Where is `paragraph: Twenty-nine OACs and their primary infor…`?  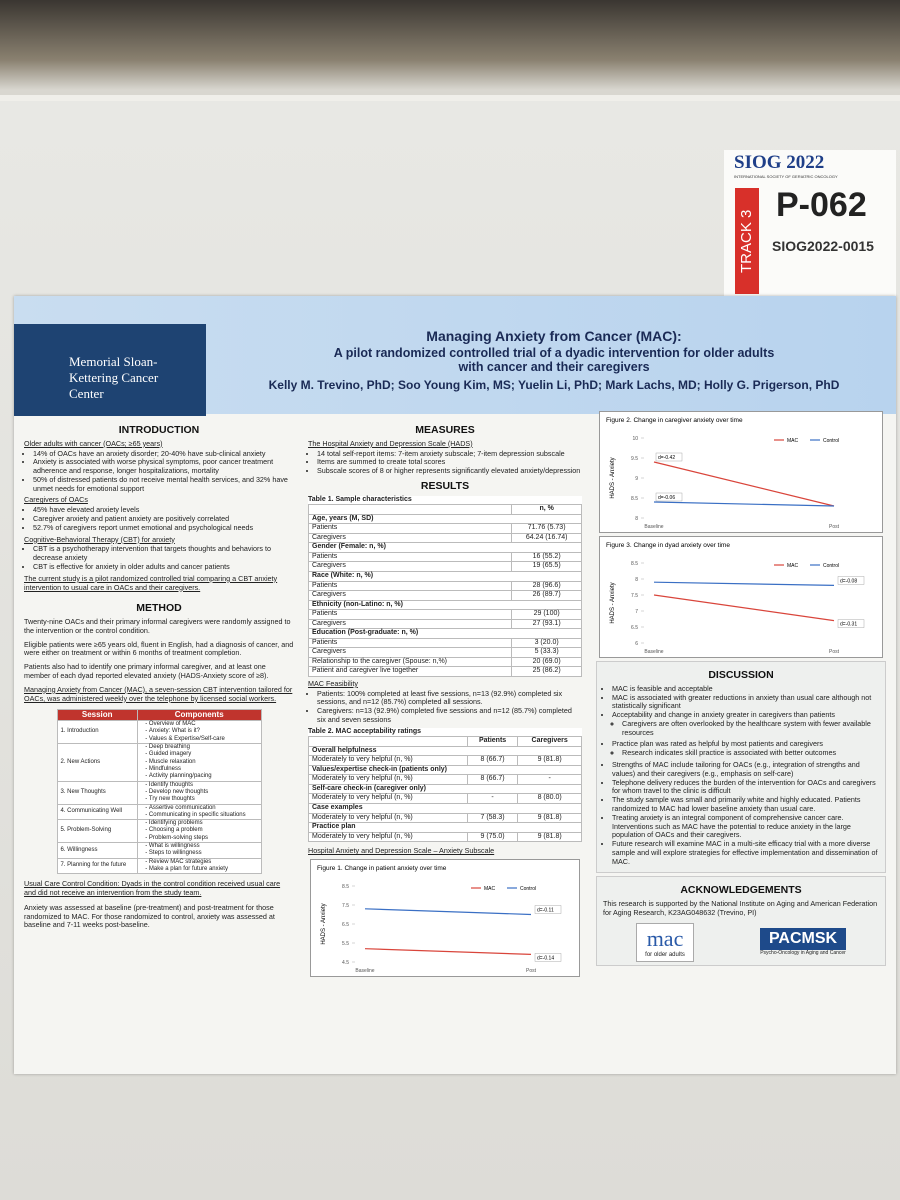
paragraph: Twenty-nine OACs and their primary infor… is located at coordinates (157, 626).